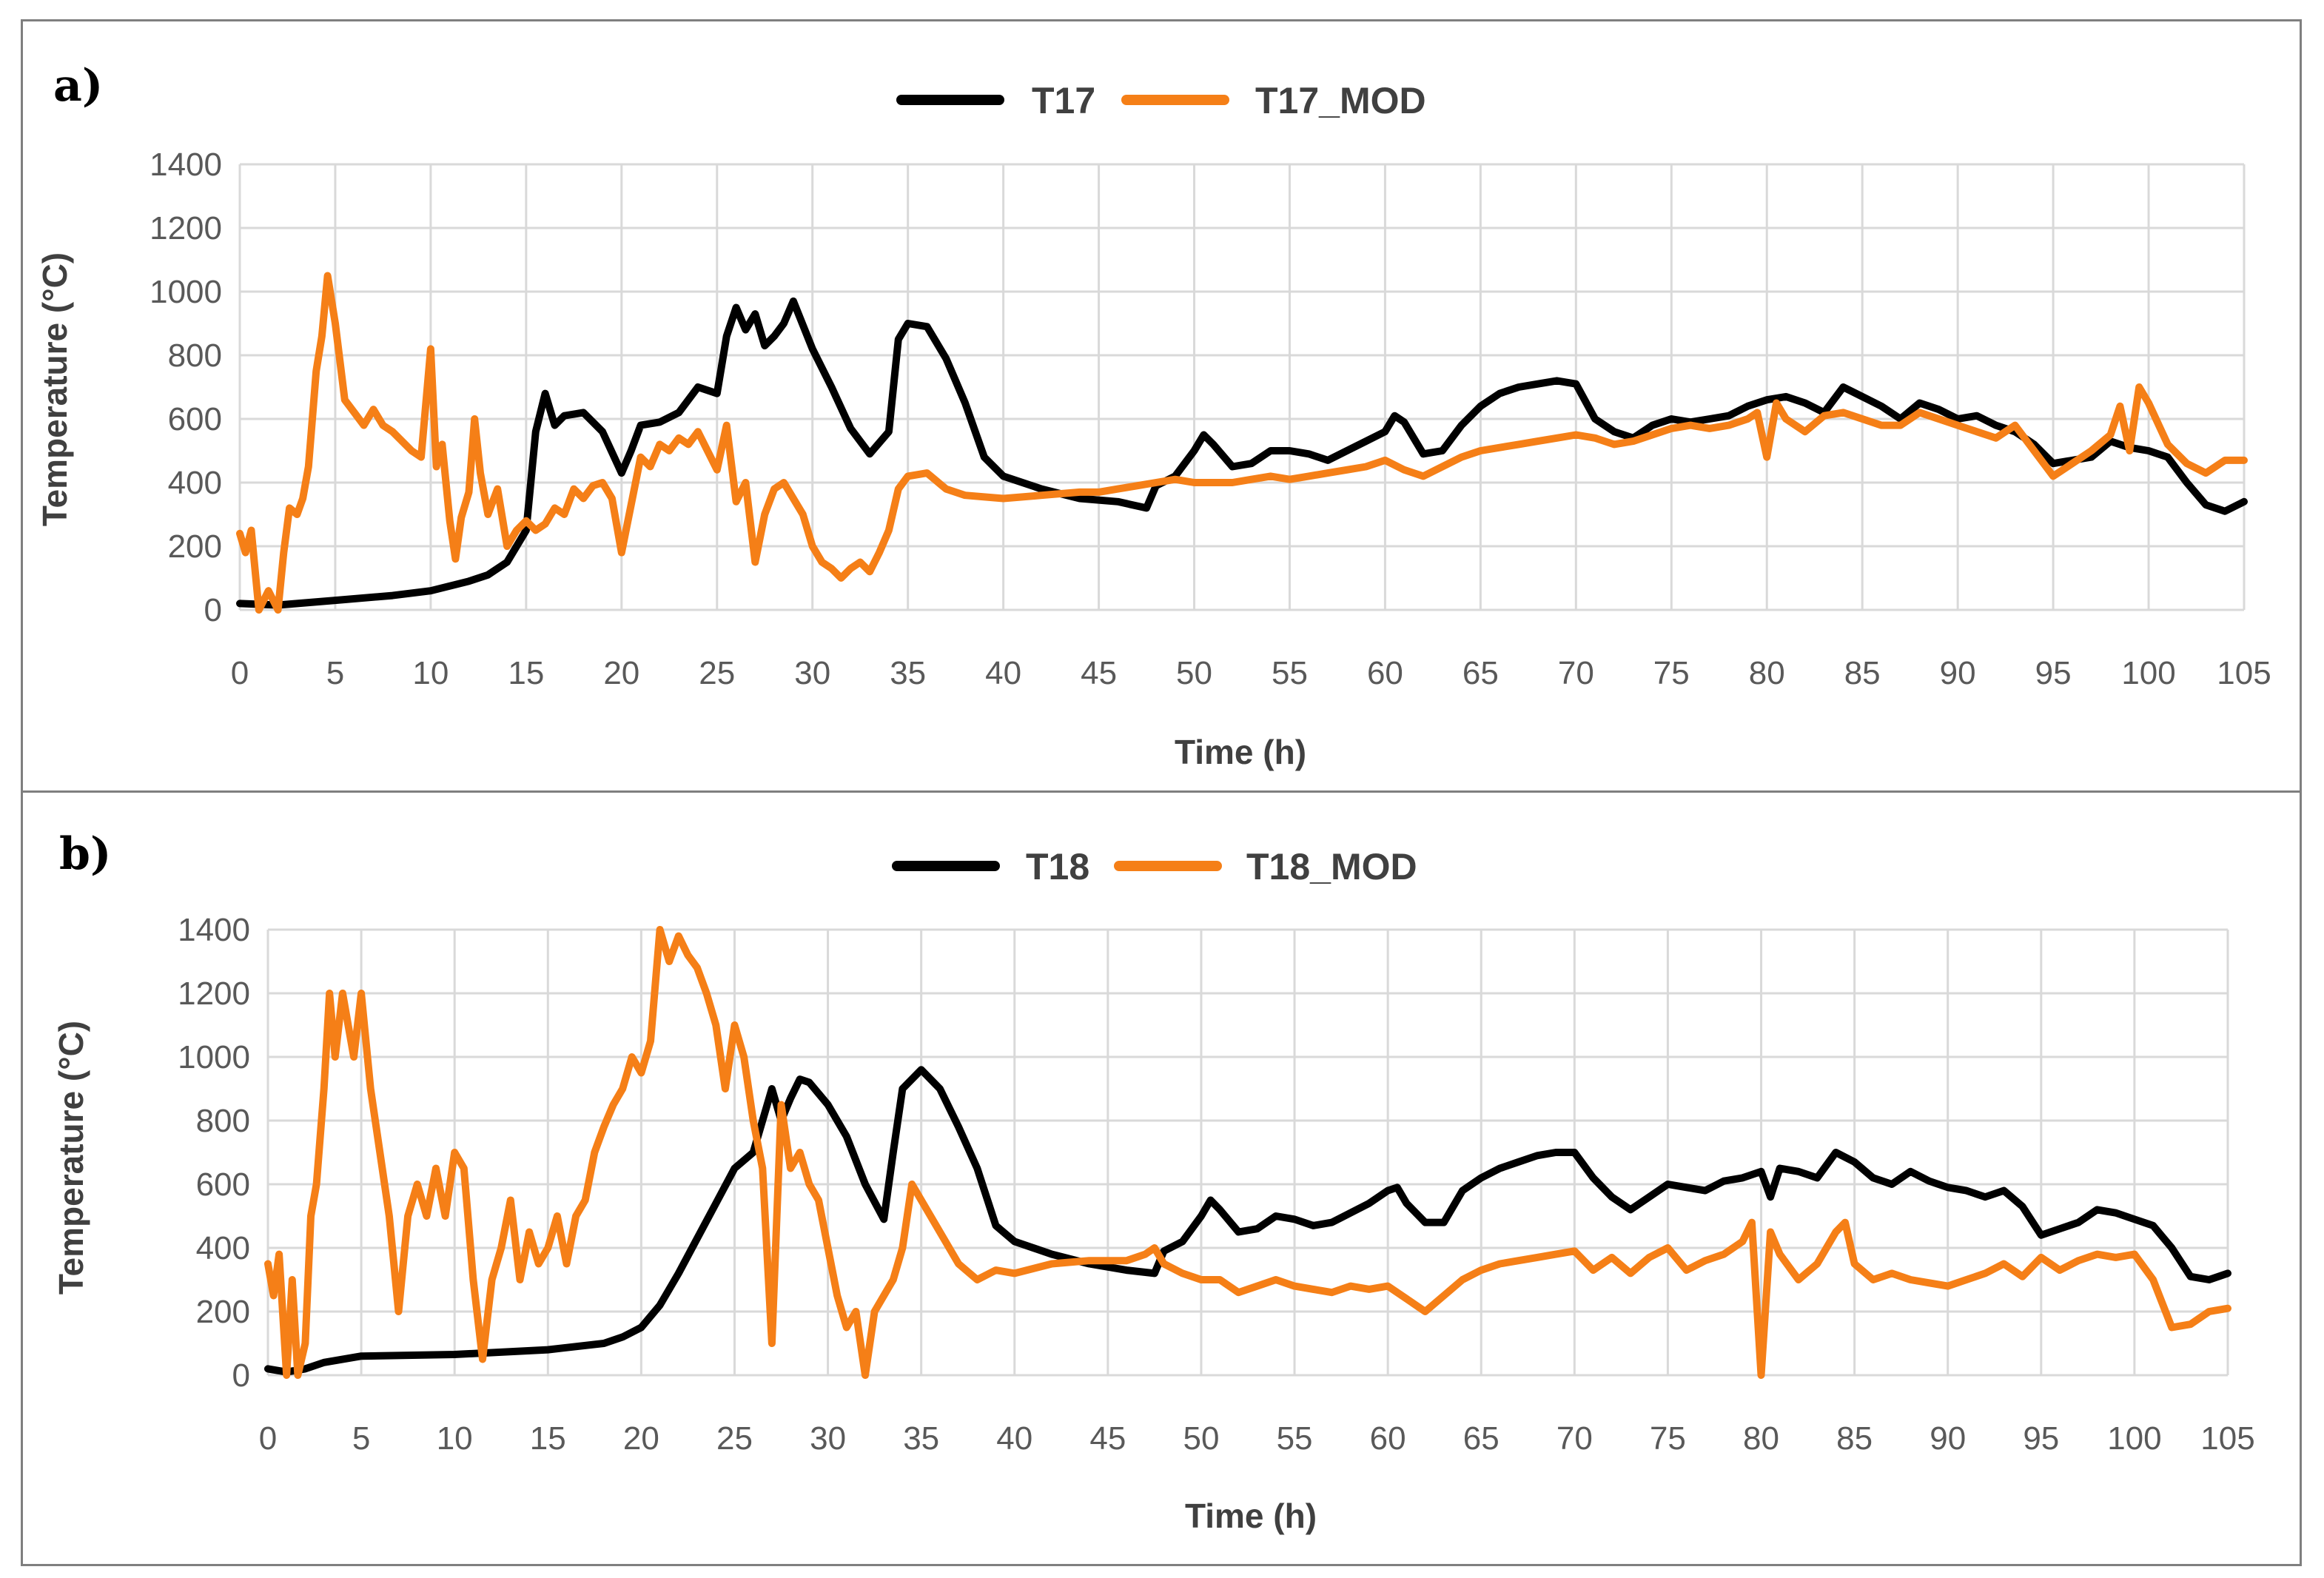  What do you see at coordinates (1194, 673) in the screenshot?
I see `x-tick-50-a: 50` at bounding box center [1194, 673].